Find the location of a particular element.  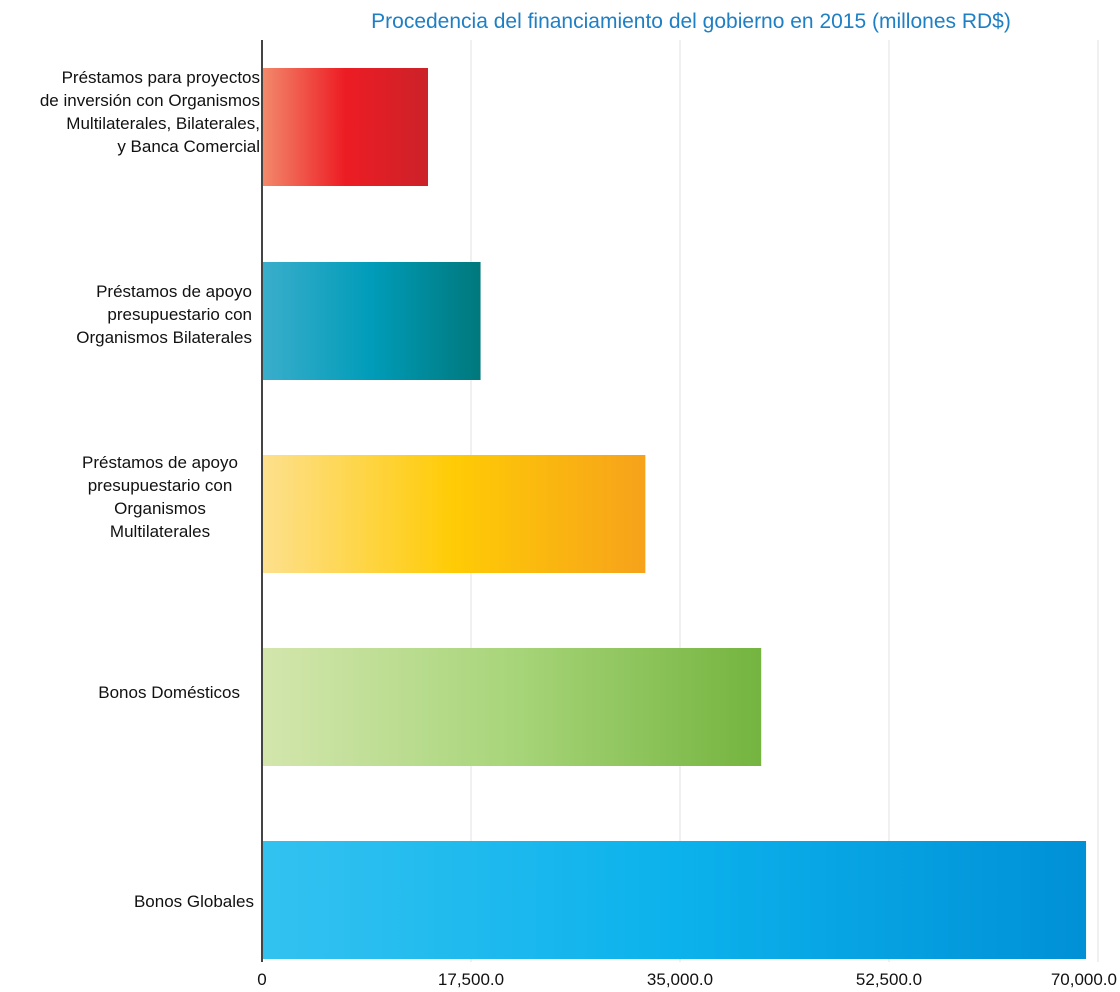

x-tick-label: 17,500.0 is located at coordinates (471, 979).